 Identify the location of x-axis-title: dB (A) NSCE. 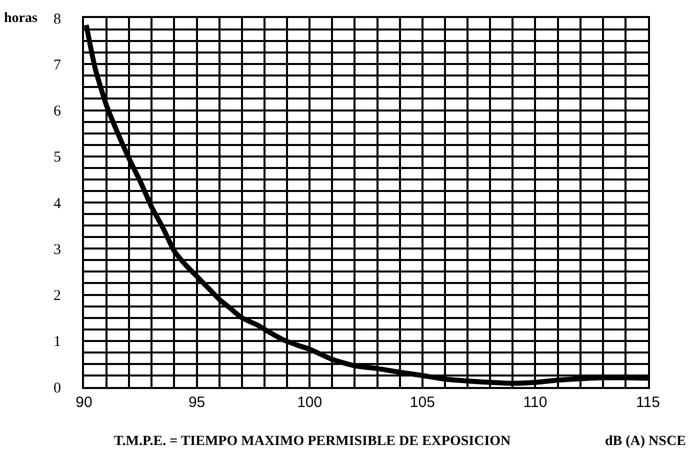
(645, 441).